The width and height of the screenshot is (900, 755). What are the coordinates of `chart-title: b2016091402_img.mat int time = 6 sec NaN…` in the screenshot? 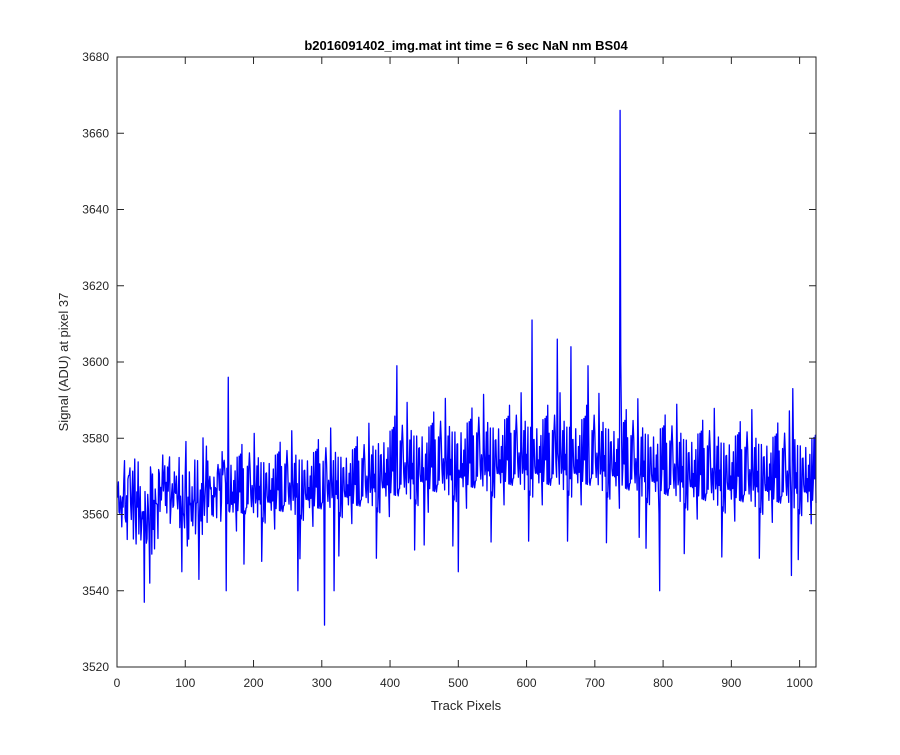 It's located at (466, 45).